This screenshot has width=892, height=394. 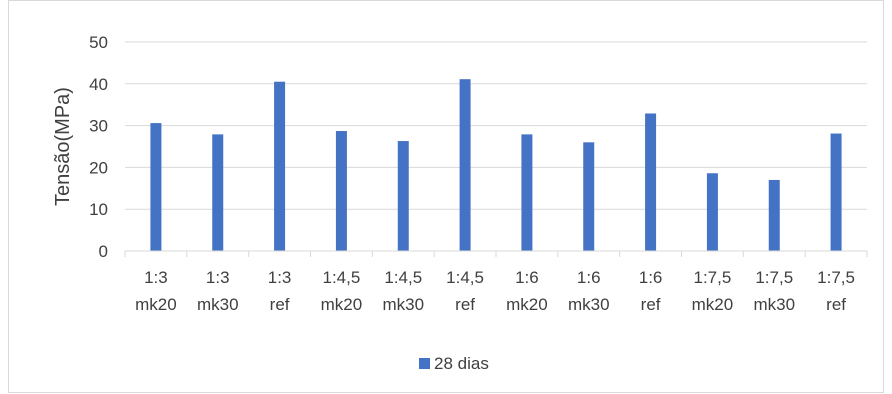 What do you see at coordinates (98, 167) in the screenshot?
I see `y-tick-label: 20` at bounding box center [98, 167].